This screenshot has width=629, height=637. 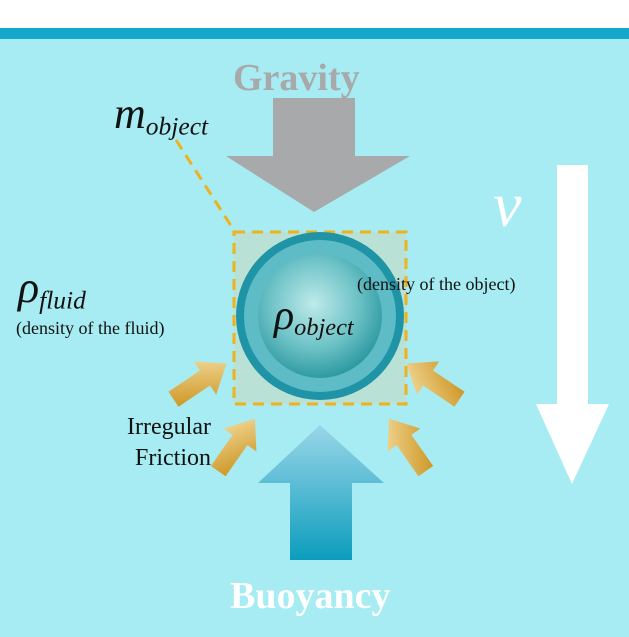 I want to click on object-density-label: ρobject, so click(x=314, y=317).